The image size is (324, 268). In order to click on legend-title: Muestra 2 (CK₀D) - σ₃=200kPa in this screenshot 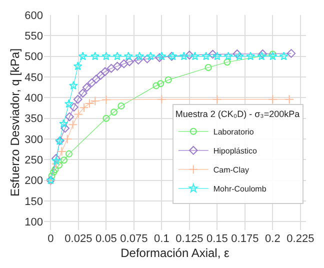, I will do `click(237, 113)`.